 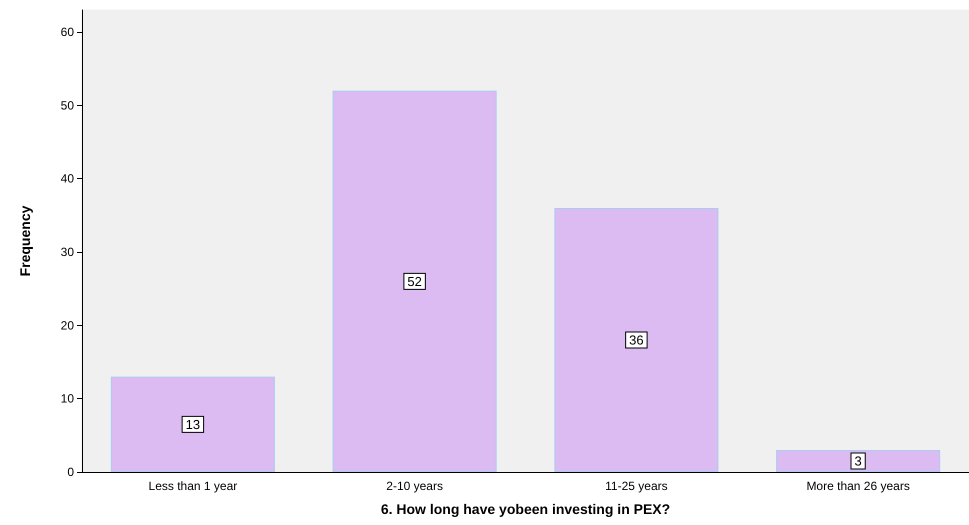 I want to click on x-axis-title: 6. How long have yobeen investing in PEX?, so click(x=525, y=509).